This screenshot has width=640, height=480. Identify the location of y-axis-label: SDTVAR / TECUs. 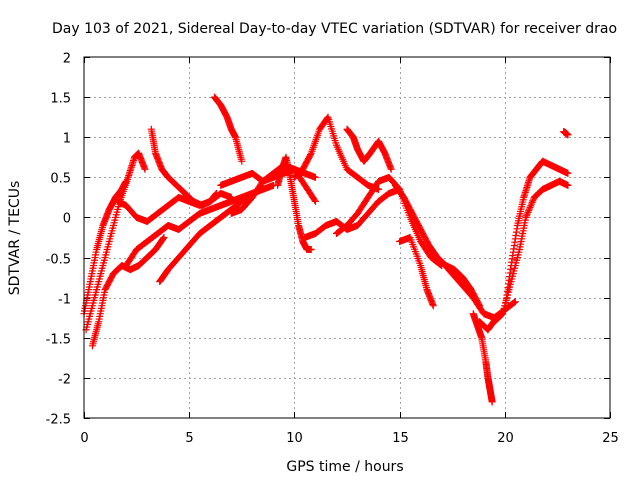
(15, 238).